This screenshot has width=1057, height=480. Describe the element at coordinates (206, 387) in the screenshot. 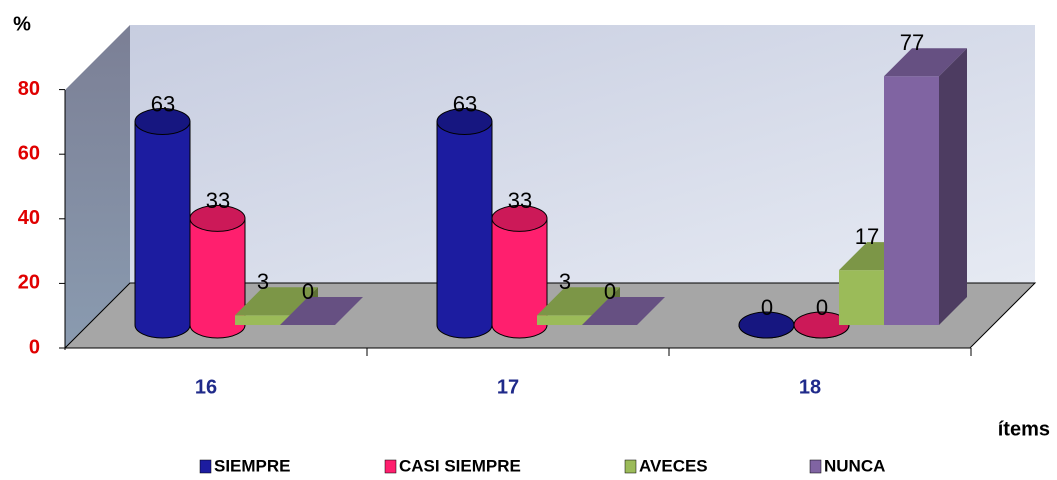

I see `x-tick-label: 16` at that location.